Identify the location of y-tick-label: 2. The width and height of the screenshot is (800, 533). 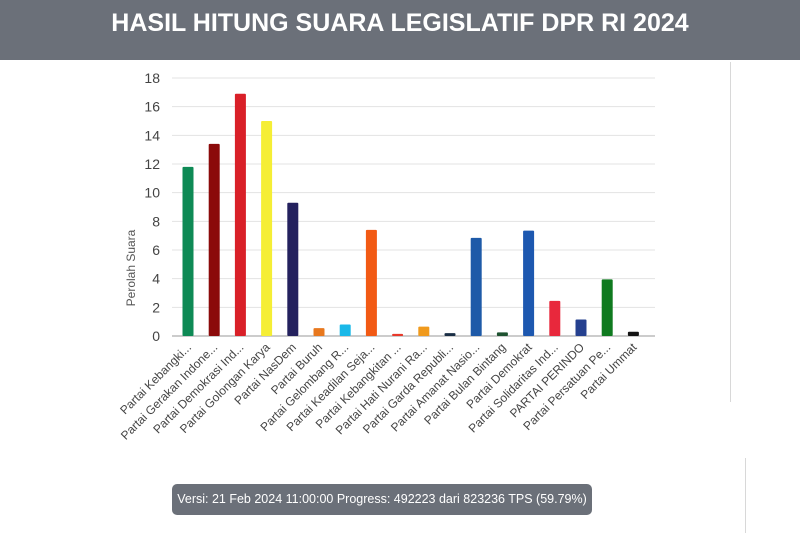
(156, 307).